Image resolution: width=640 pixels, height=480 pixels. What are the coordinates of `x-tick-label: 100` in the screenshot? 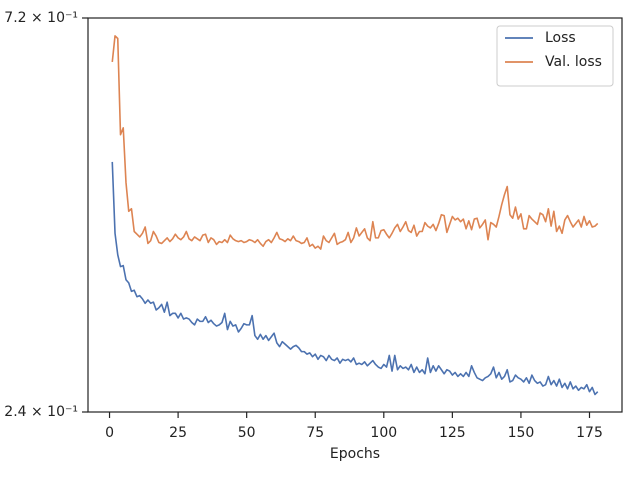 It's located at (383, 433).